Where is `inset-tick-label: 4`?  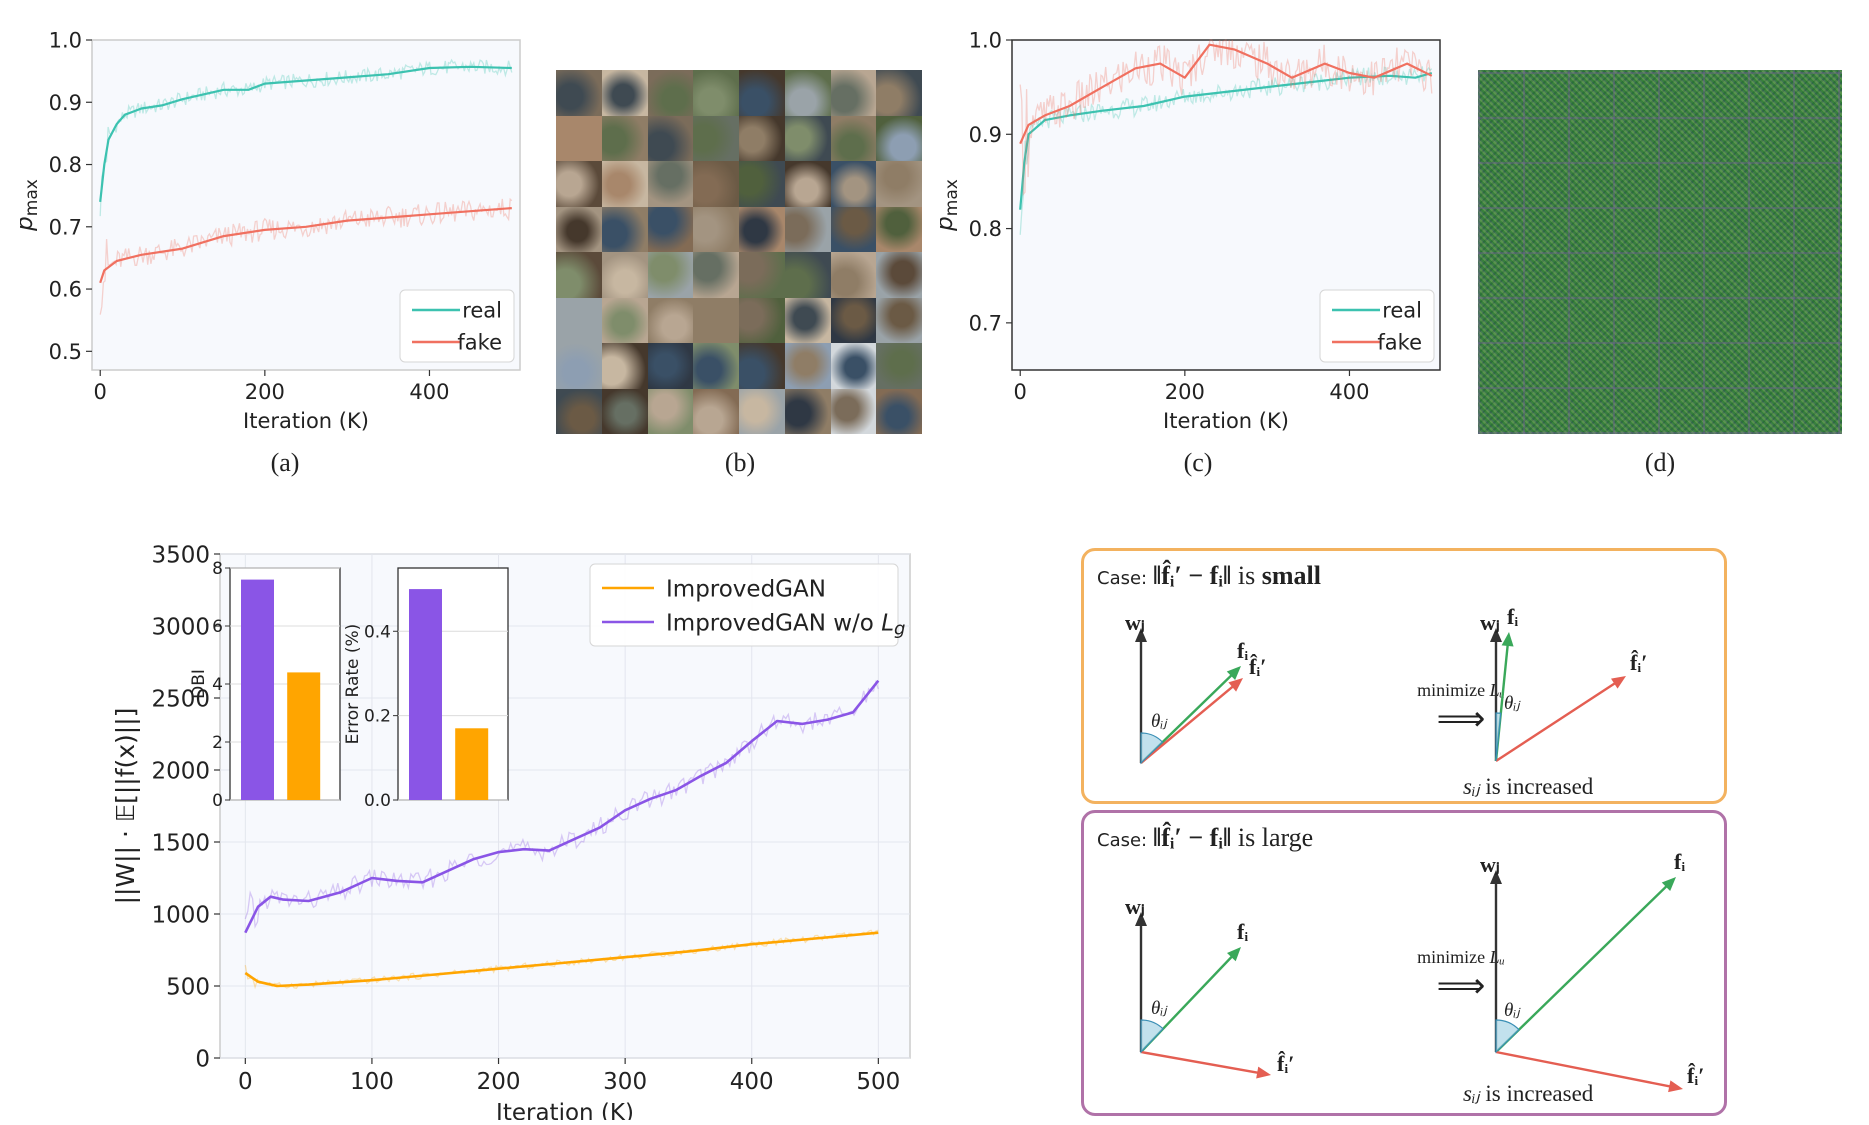
inset-tick-label: 4 is located at coordinates (217, 685).